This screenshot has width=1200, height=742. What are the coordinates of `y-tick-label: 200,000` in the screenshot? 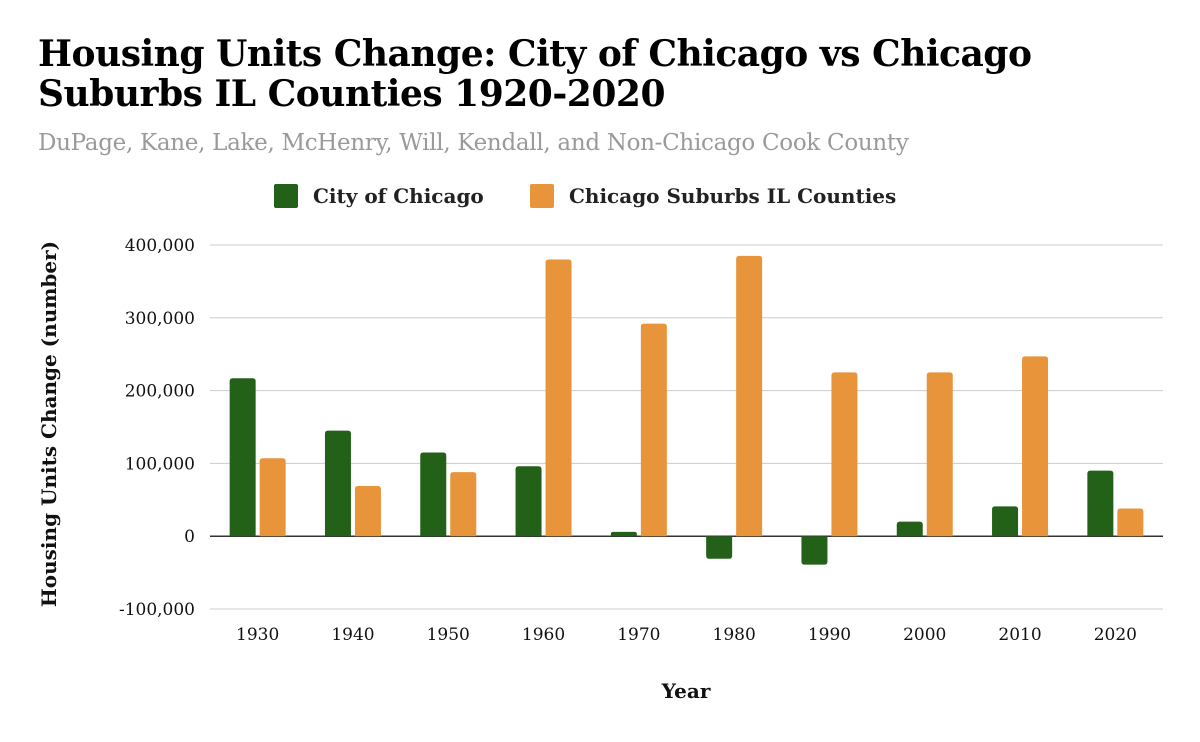 It's located at (160, 392).